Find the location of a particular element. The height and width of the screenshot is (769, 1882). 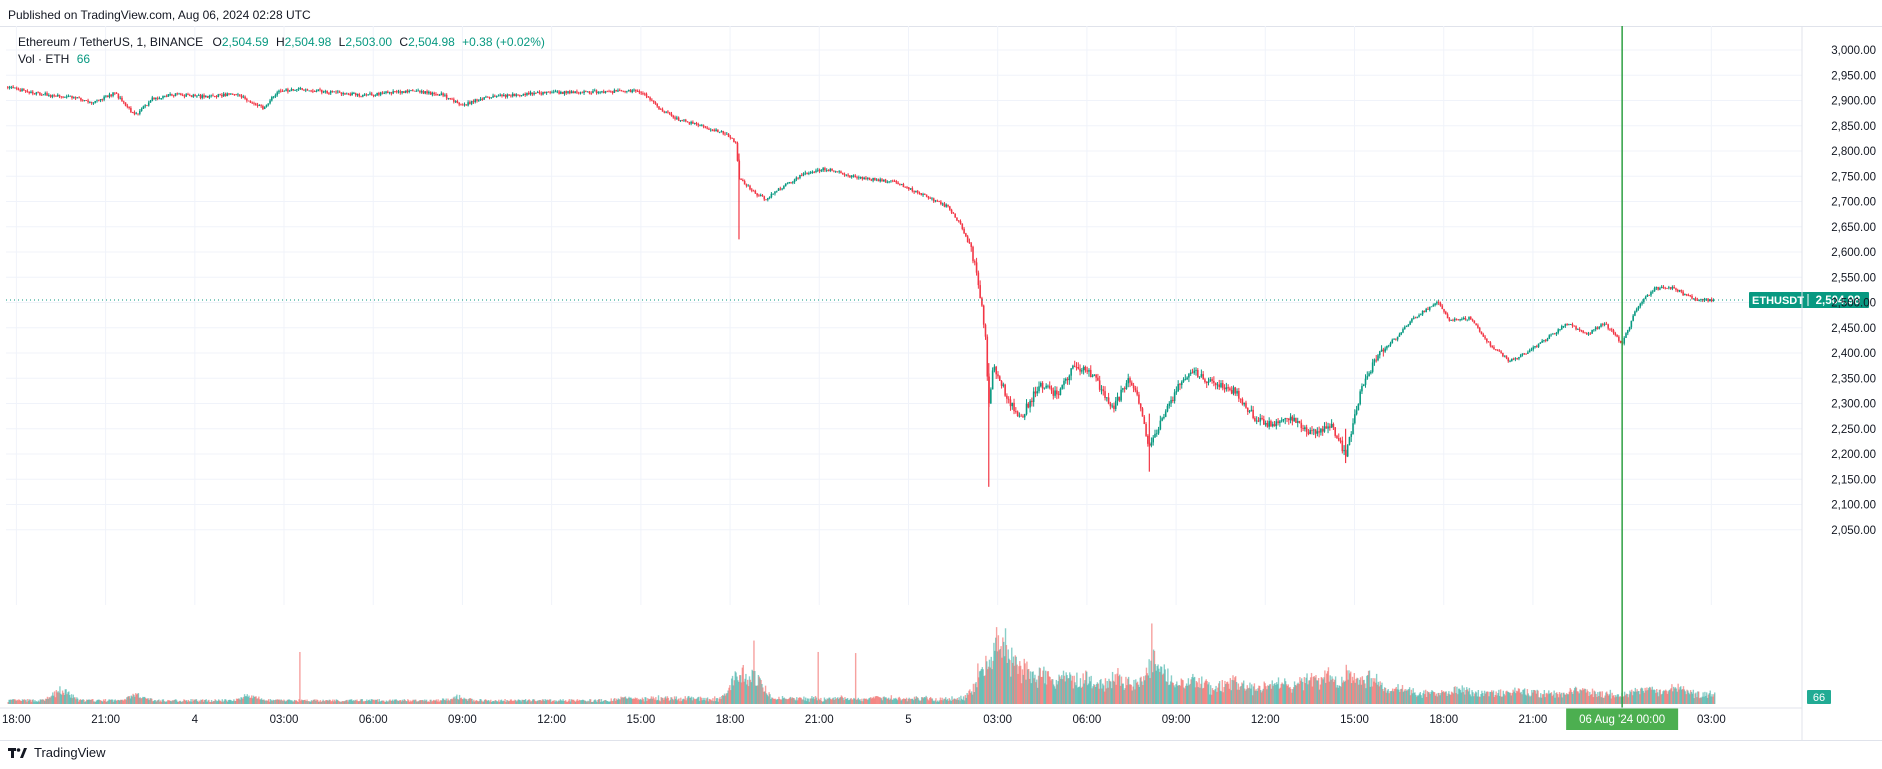

tradingview-brand: TradingView is located at coordinates (57, 752).